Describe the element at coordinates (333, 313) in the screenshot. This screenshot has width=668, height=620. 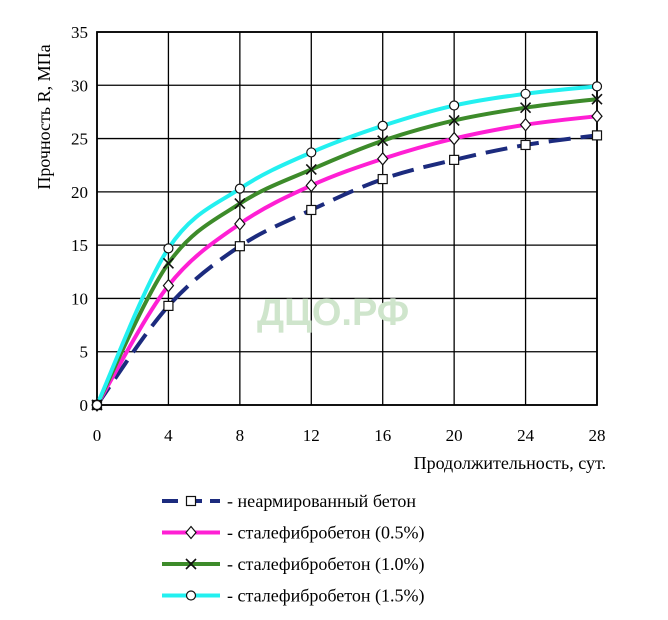
I see `watermark: ДЦО.РФ` at that location.